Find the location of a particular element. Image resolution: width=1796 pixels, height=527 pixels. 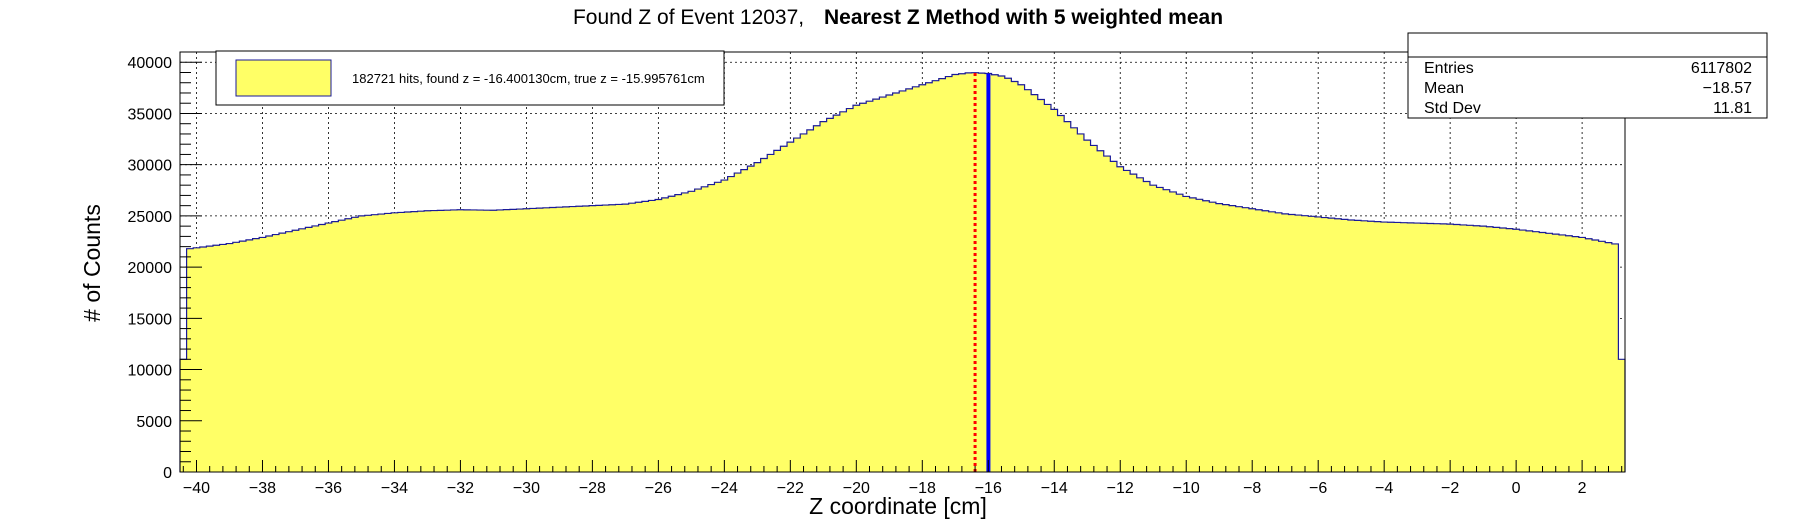

x-tick-label: −6 is located at coordinates (1318, 488).